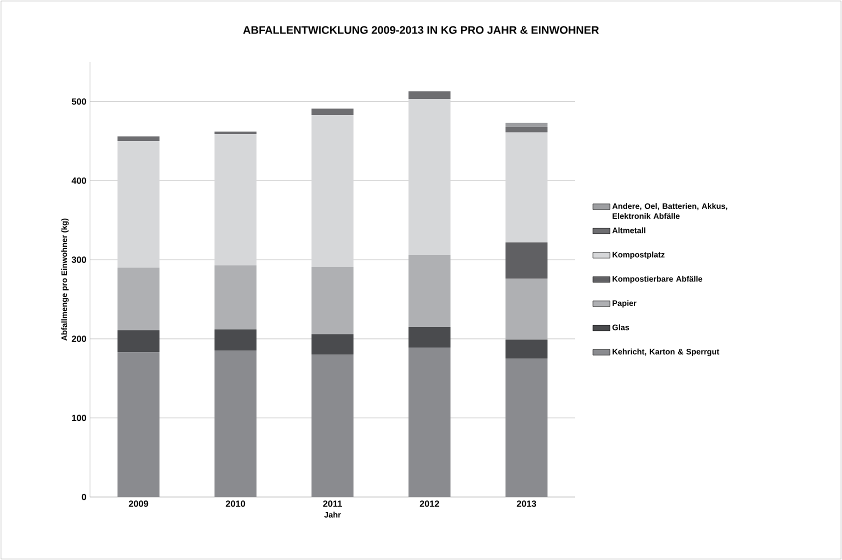 The image size is (842, 560). Describe the element at coordinates (421, 30) in the screenshot. I see `chart-title: ABFALLENTWICKLUNG 2009-2013 IN KG PRO JAHR & EINWOHNER` at that location.